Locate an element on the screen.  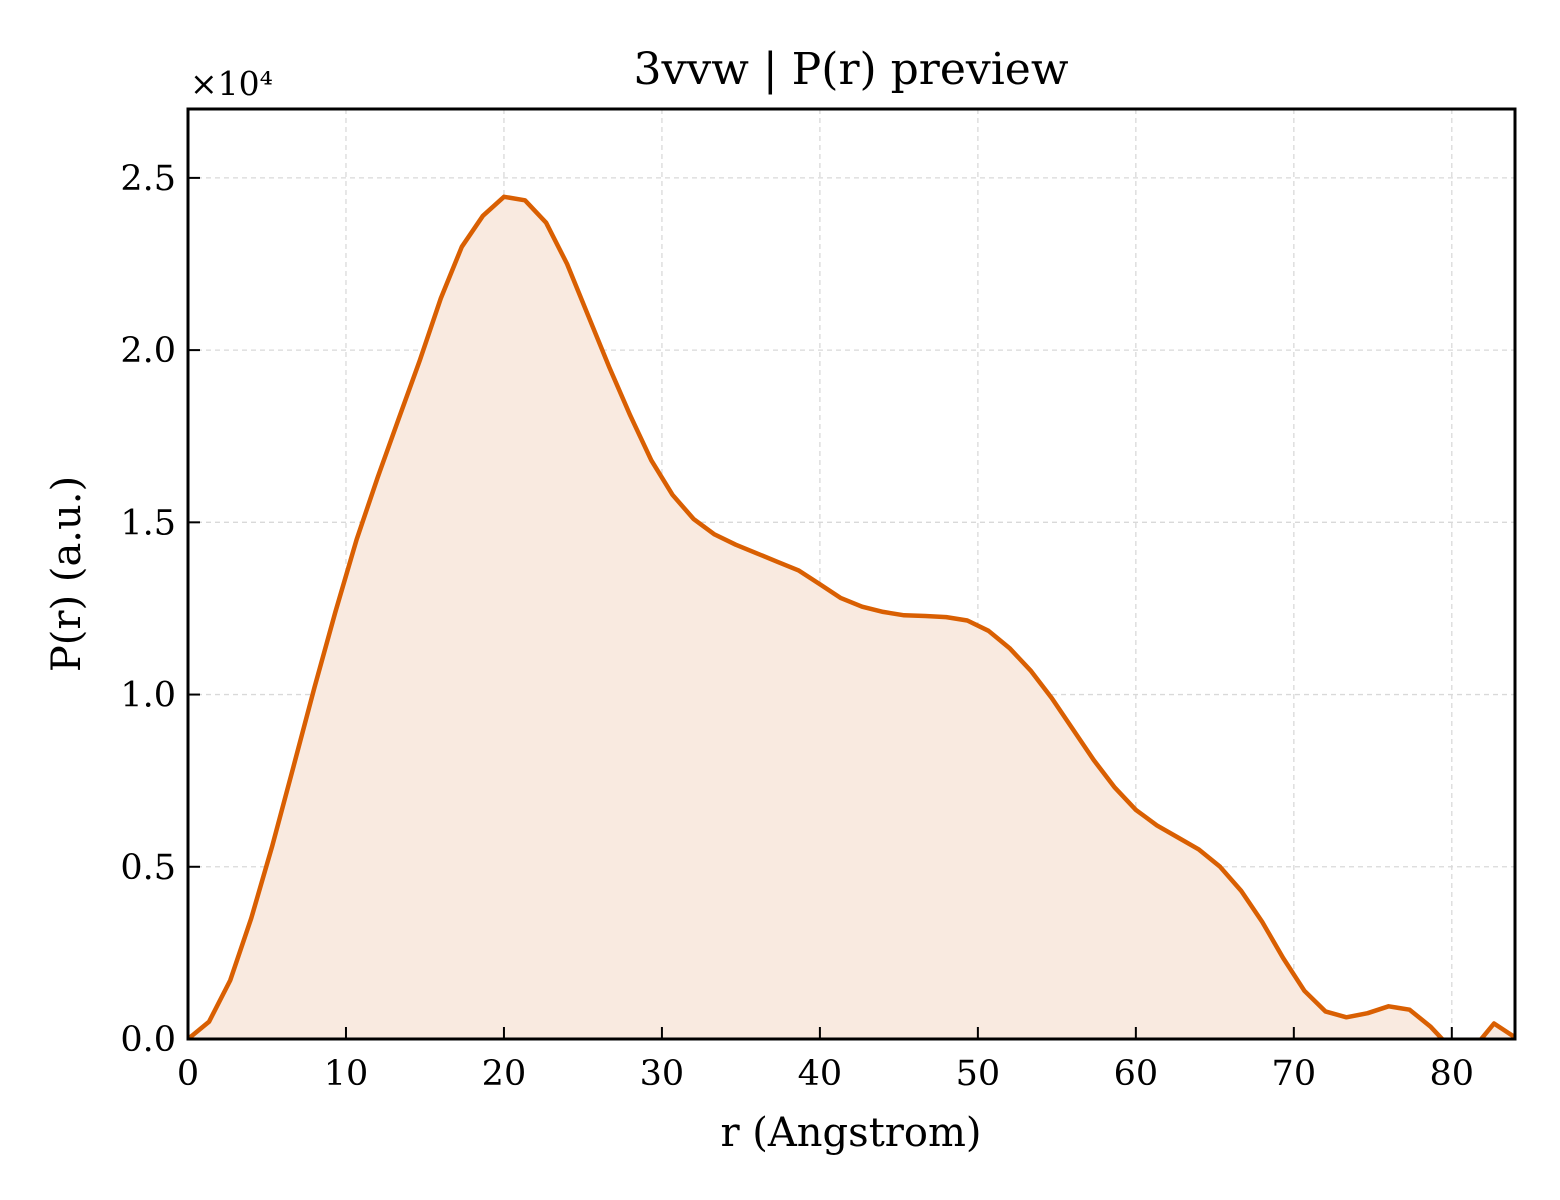
y-tick-label: 1.5 is located at coordinates (148, 523).